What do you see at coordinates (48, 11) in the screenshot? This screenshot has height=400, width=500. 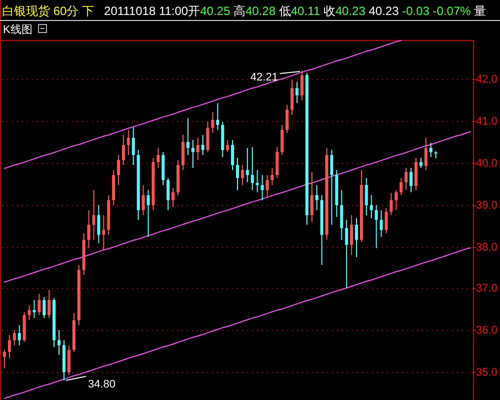 I see `chart-title: 白银现货 60分 下` at bounding box center [48, 11].